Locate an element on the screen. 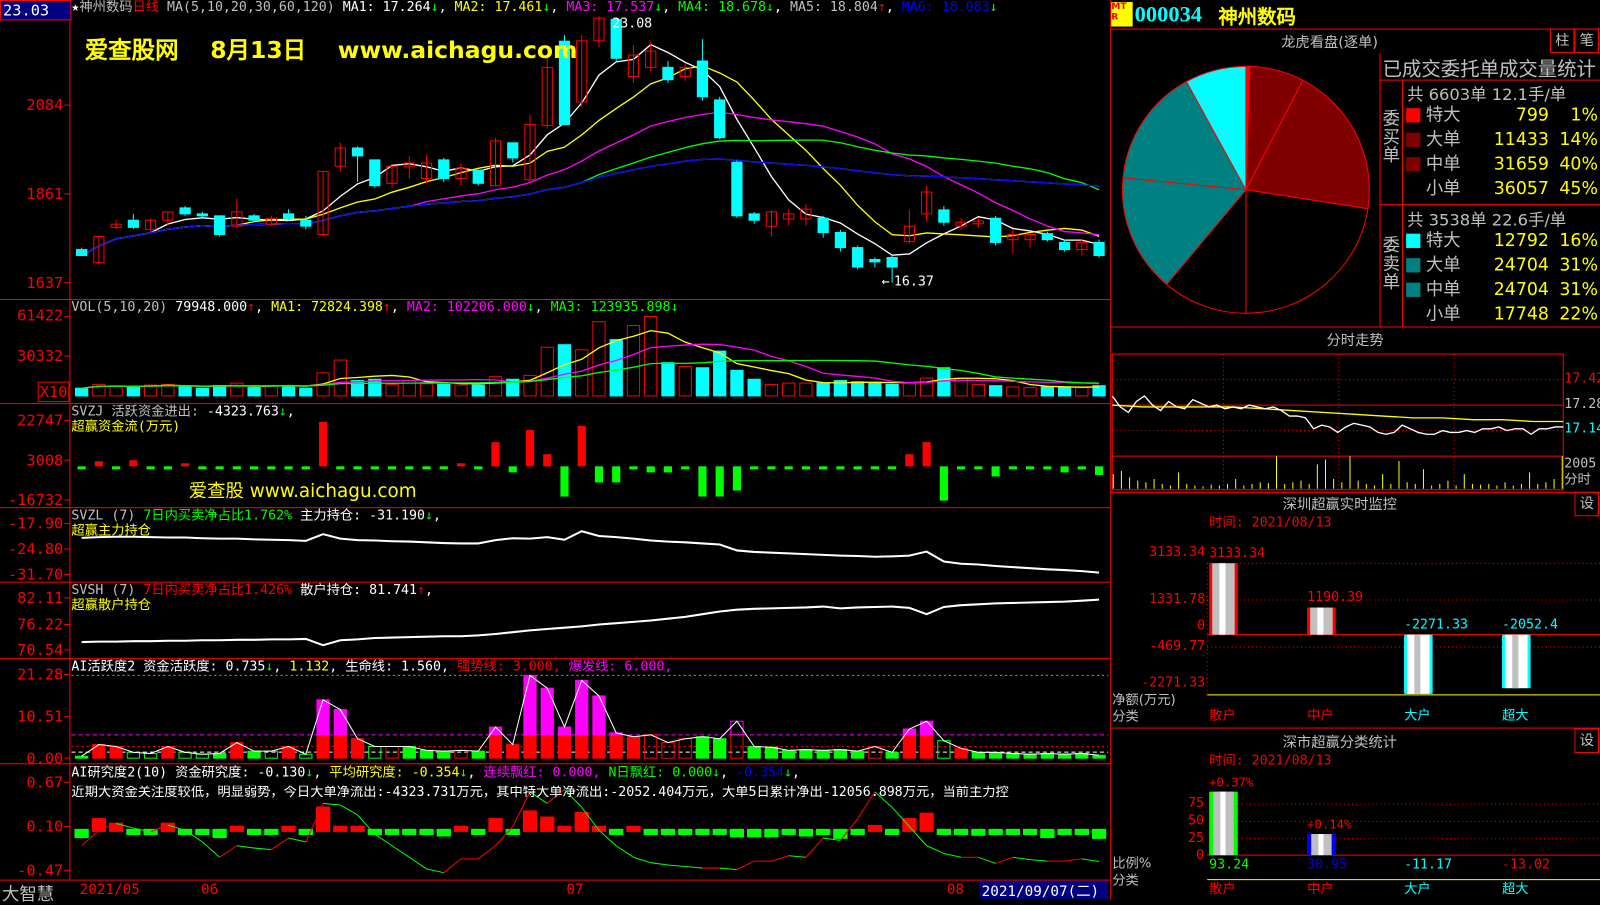 The height and width of the screenshot is (905, 1600). sz-monitor-settings-button: 设 is located at coordinates (1586, 504).